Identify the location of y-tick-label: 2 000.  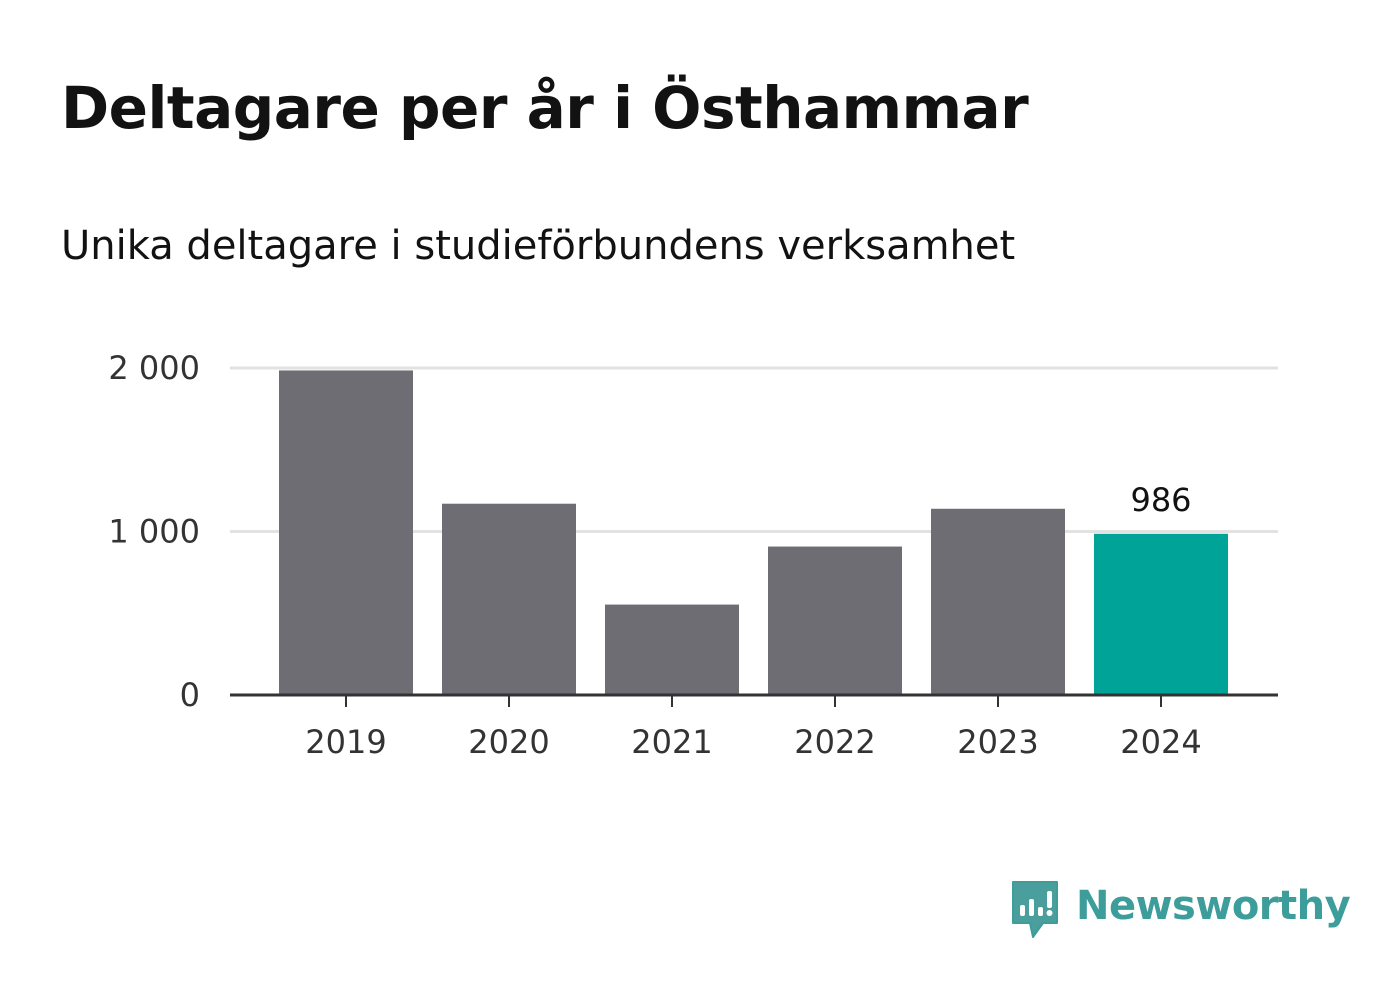
(154, 368).